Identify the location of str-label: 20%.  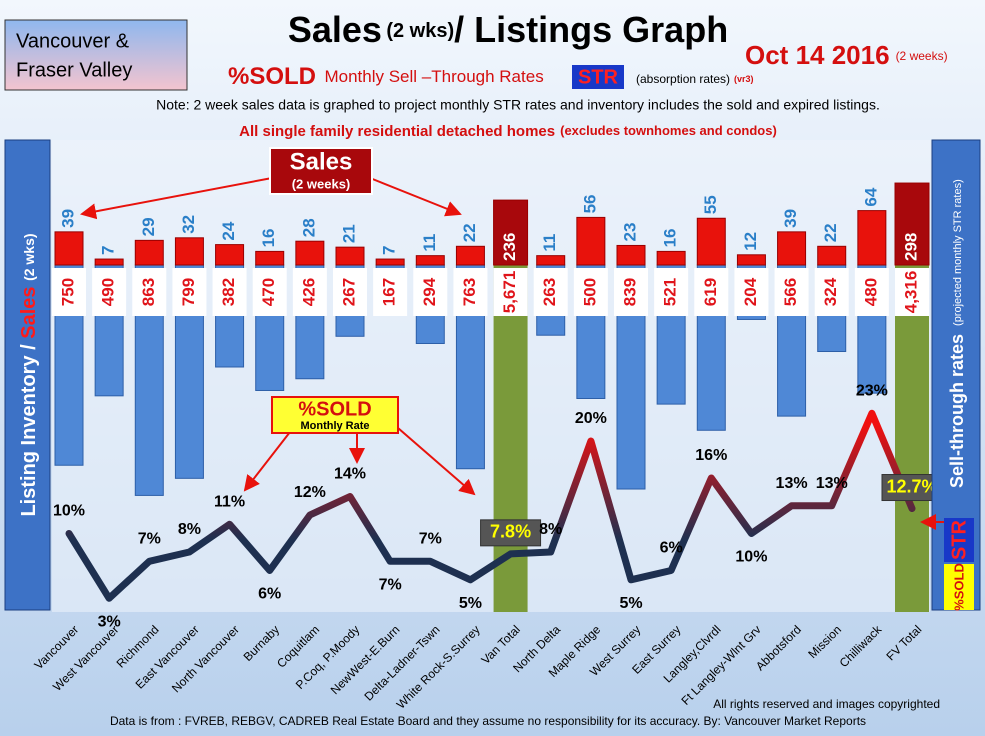
(591, 418).